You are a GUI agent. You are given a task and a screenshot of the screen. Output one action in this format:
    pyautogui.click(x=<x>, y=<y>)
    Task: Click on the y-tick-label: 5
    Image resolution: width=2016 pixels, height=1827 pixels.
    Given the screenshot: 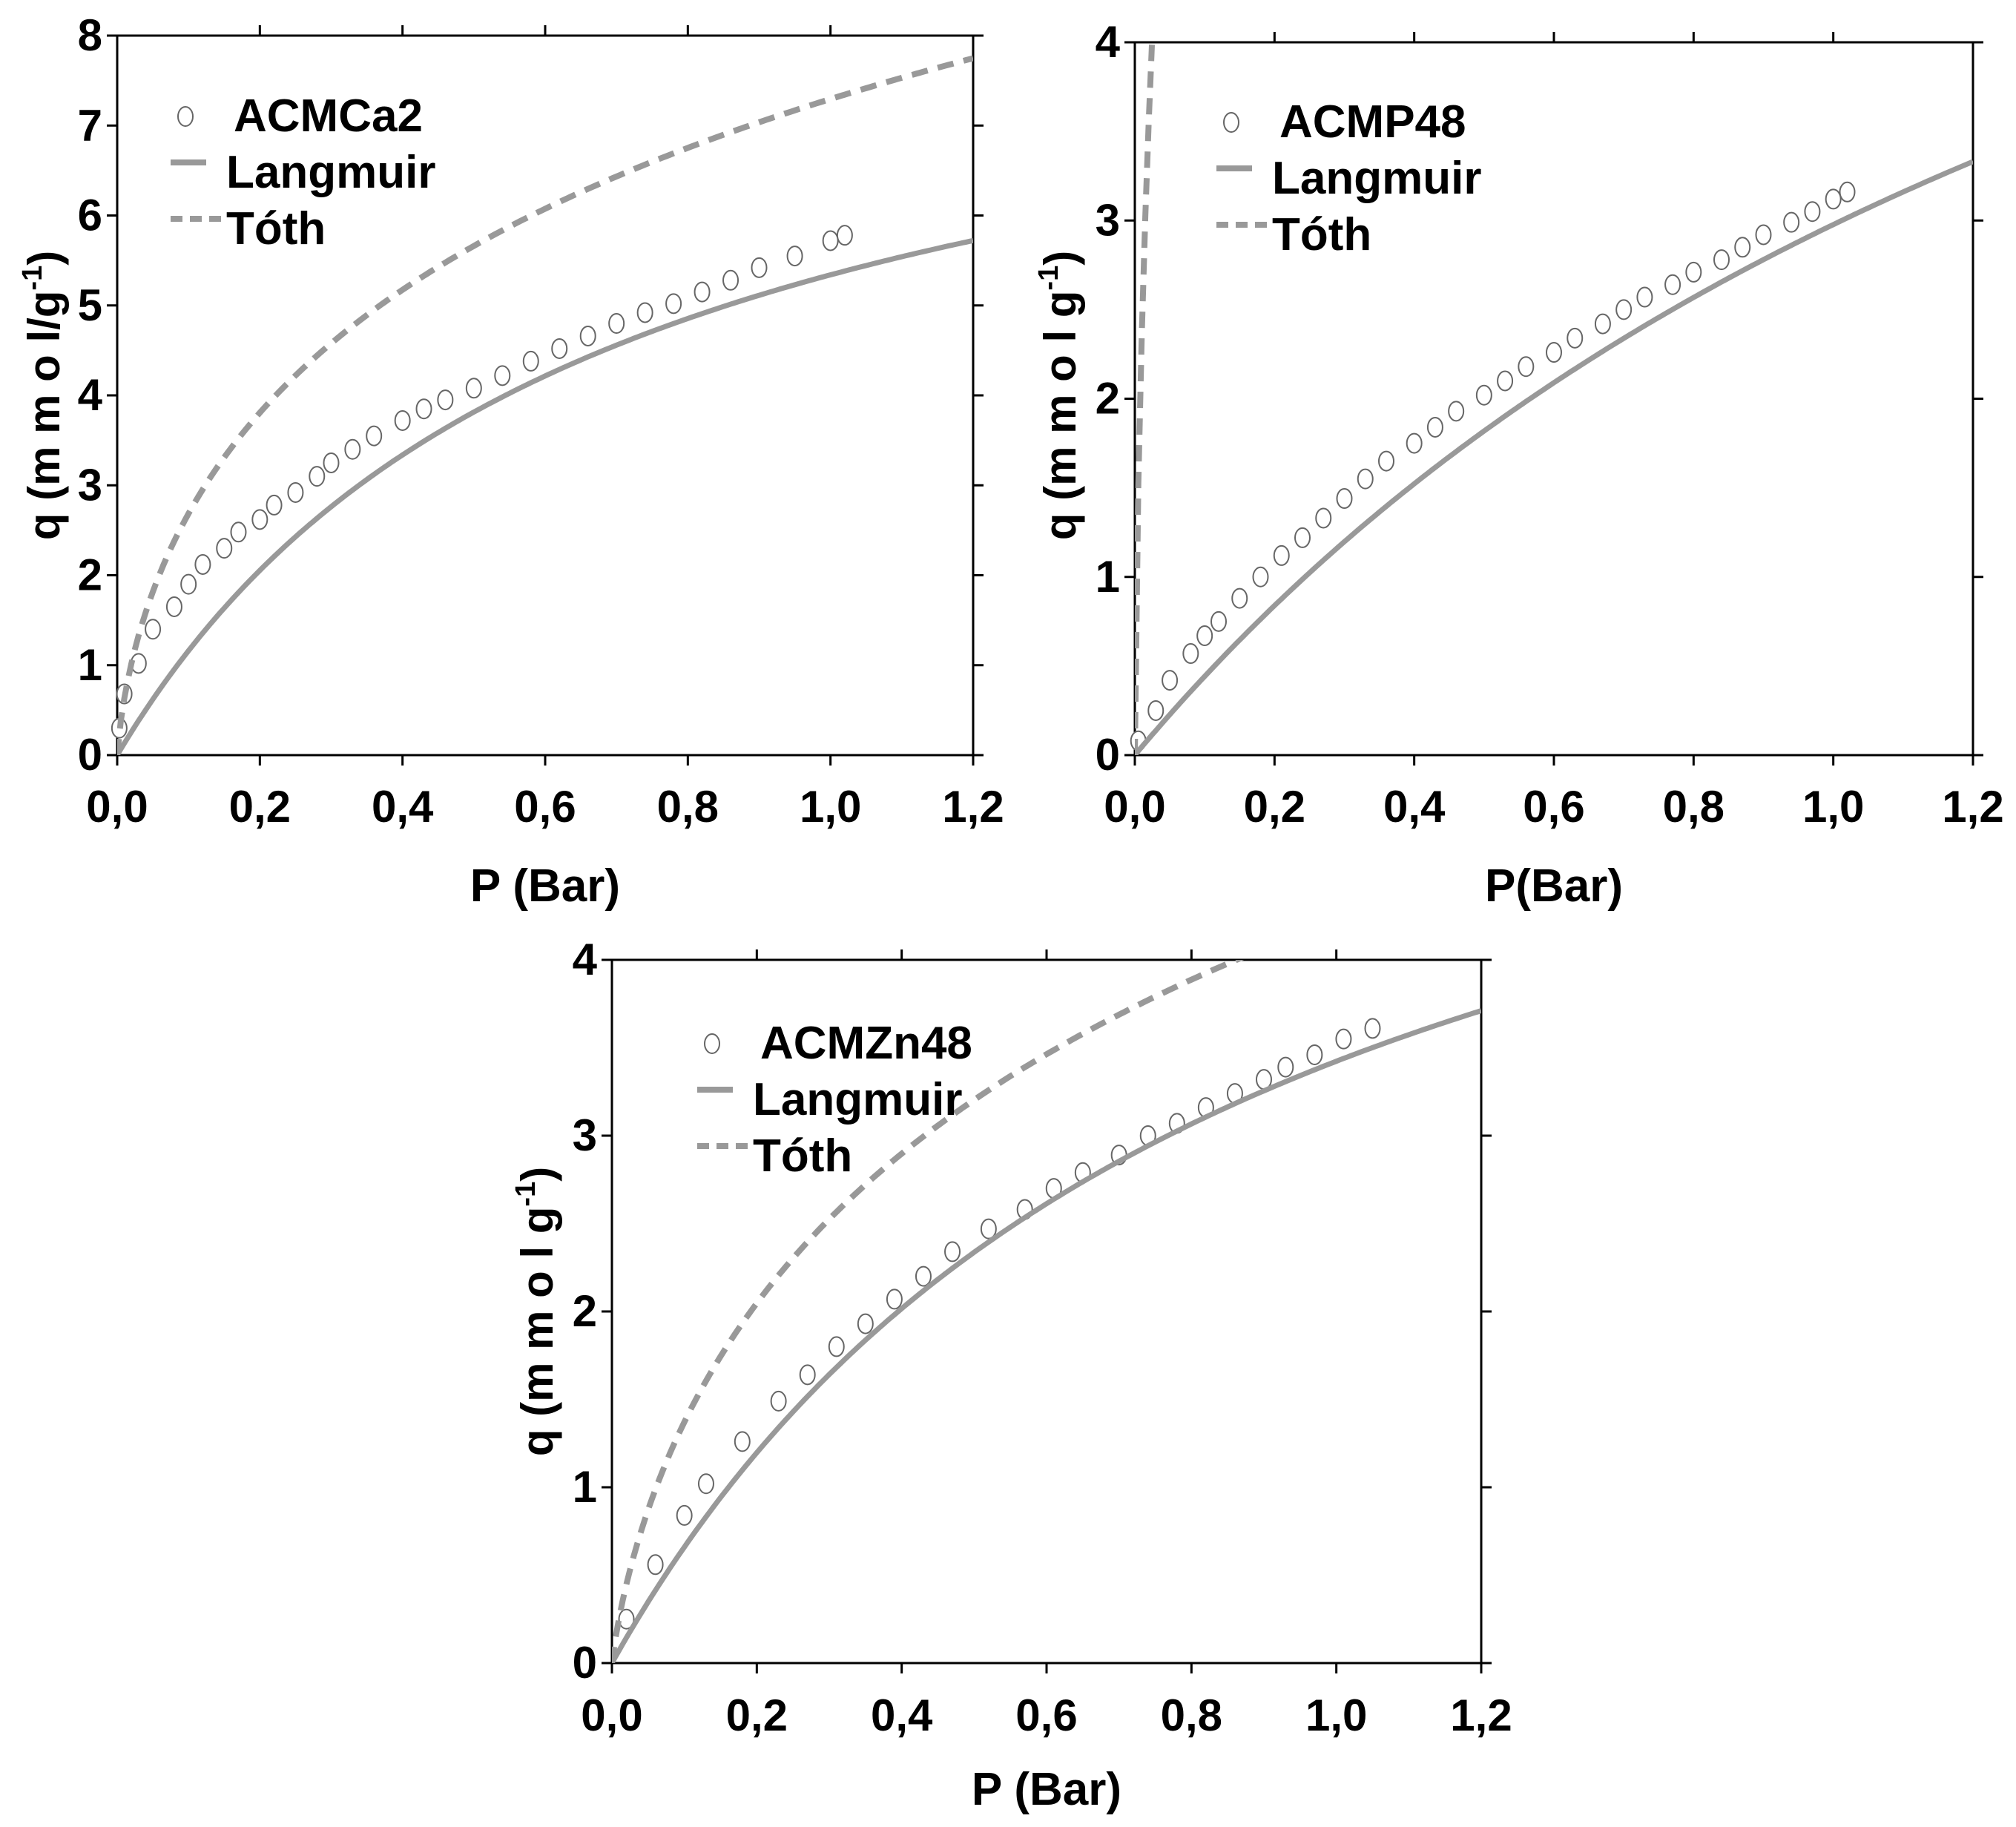 What is the action you would take?
    pyautogui.click(x=90, y=305)
    